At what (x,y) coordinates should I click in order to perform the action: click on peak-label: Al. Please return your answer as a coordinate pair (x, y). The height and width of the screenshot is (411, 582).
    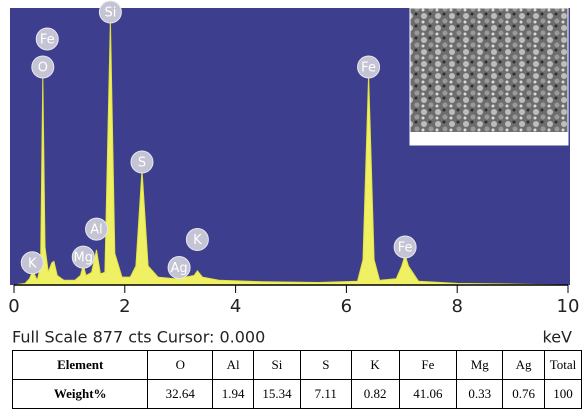
    Looking at the image, I should click on (96, 230).